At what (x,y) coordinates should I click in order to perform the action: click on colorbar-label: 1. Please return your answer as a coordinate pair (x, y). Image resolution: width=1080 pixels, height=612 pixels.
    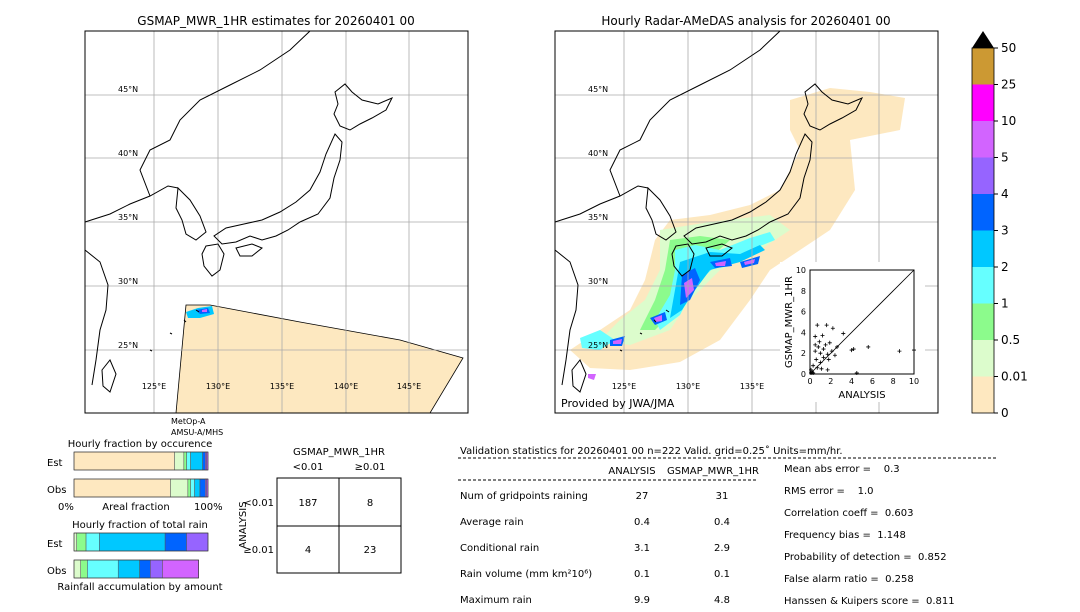
    Looking at the image, I should click on (1005, 304).